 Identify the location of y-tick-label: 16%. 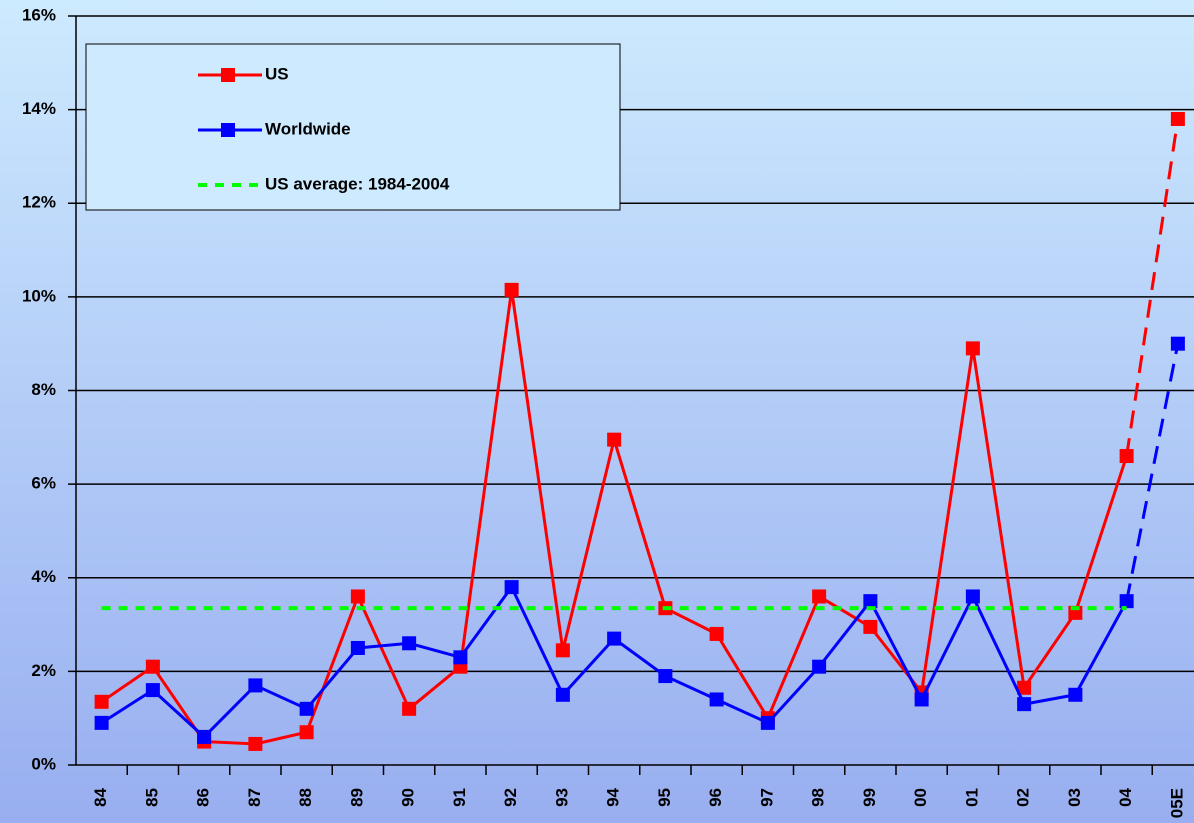
(39, 14).